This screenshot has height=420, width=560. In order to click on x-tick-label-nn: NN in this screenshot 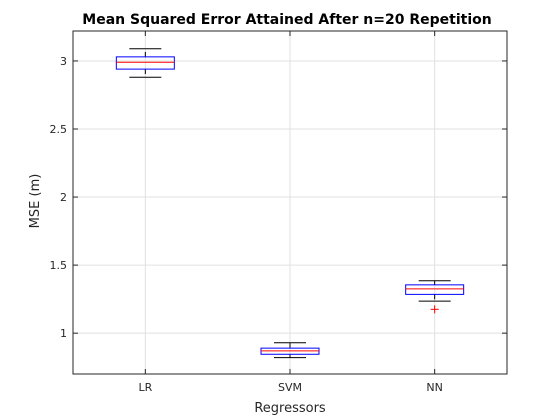, I will do `click(434, 387)`.